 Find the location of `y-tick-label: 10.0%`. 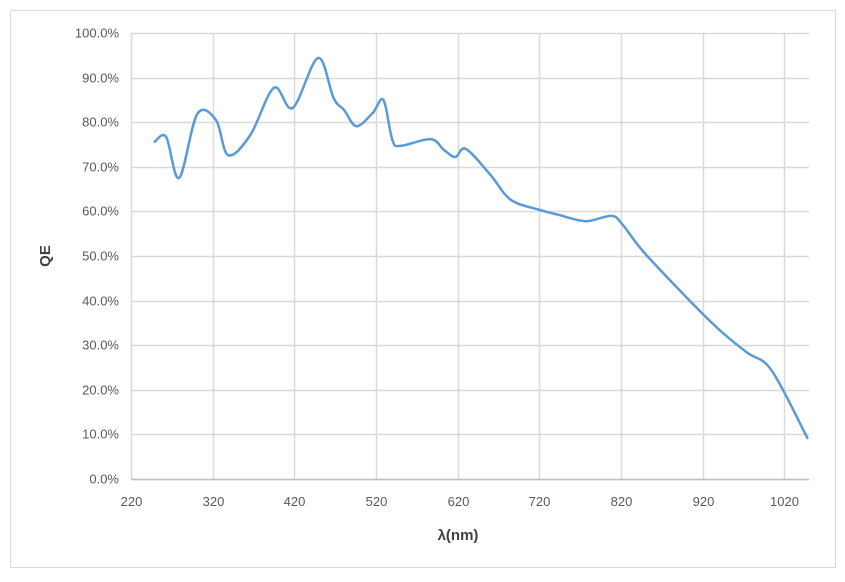

y-tick-label: 10.0% is located at coordinates (100, 434).